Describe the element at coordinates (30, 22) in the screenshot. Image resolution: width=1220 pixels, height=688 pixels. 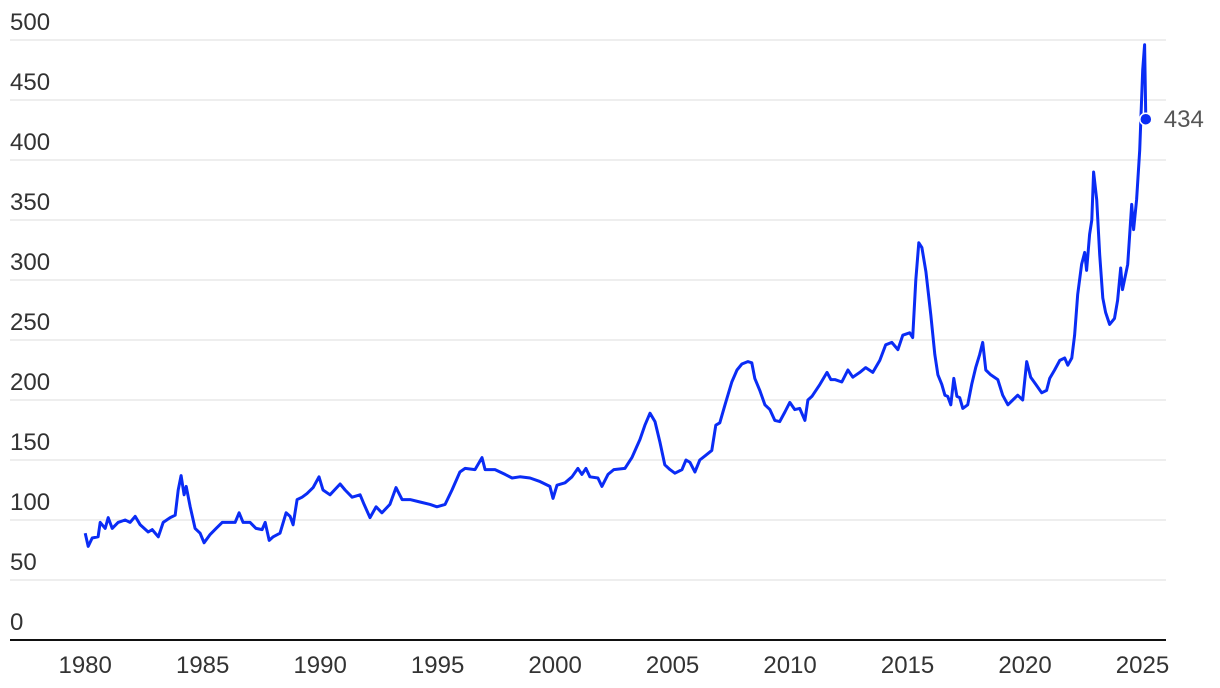
I see `y-tick-label: 500` at that location.